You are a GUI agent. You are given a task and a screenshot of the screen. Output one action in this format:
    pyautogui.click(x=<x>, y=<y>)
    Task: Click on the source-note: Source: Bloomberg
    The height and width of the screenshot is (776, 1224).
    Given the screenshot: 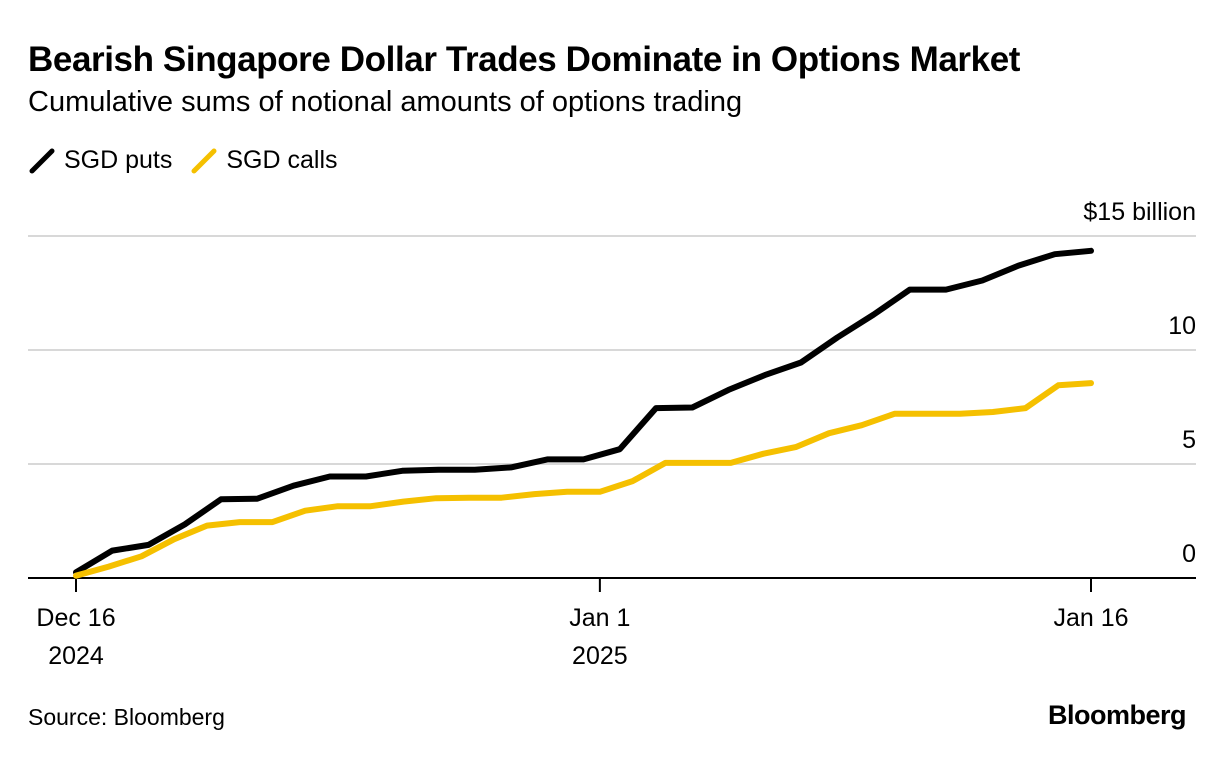 What is the action you would take?
    pyautogui.click(x=126, y=717)
    